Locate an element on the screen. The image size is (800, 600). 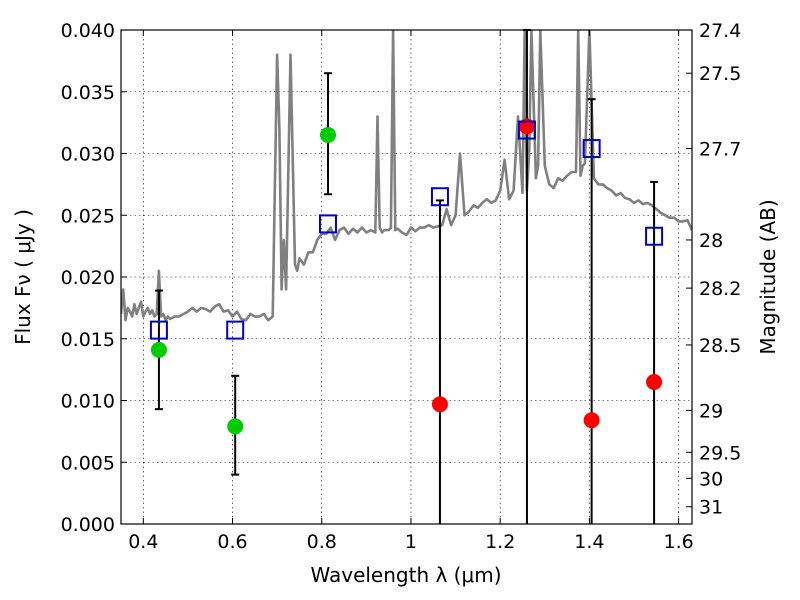
y-tick-label: 0.030 is located at coordinates (88, 155).